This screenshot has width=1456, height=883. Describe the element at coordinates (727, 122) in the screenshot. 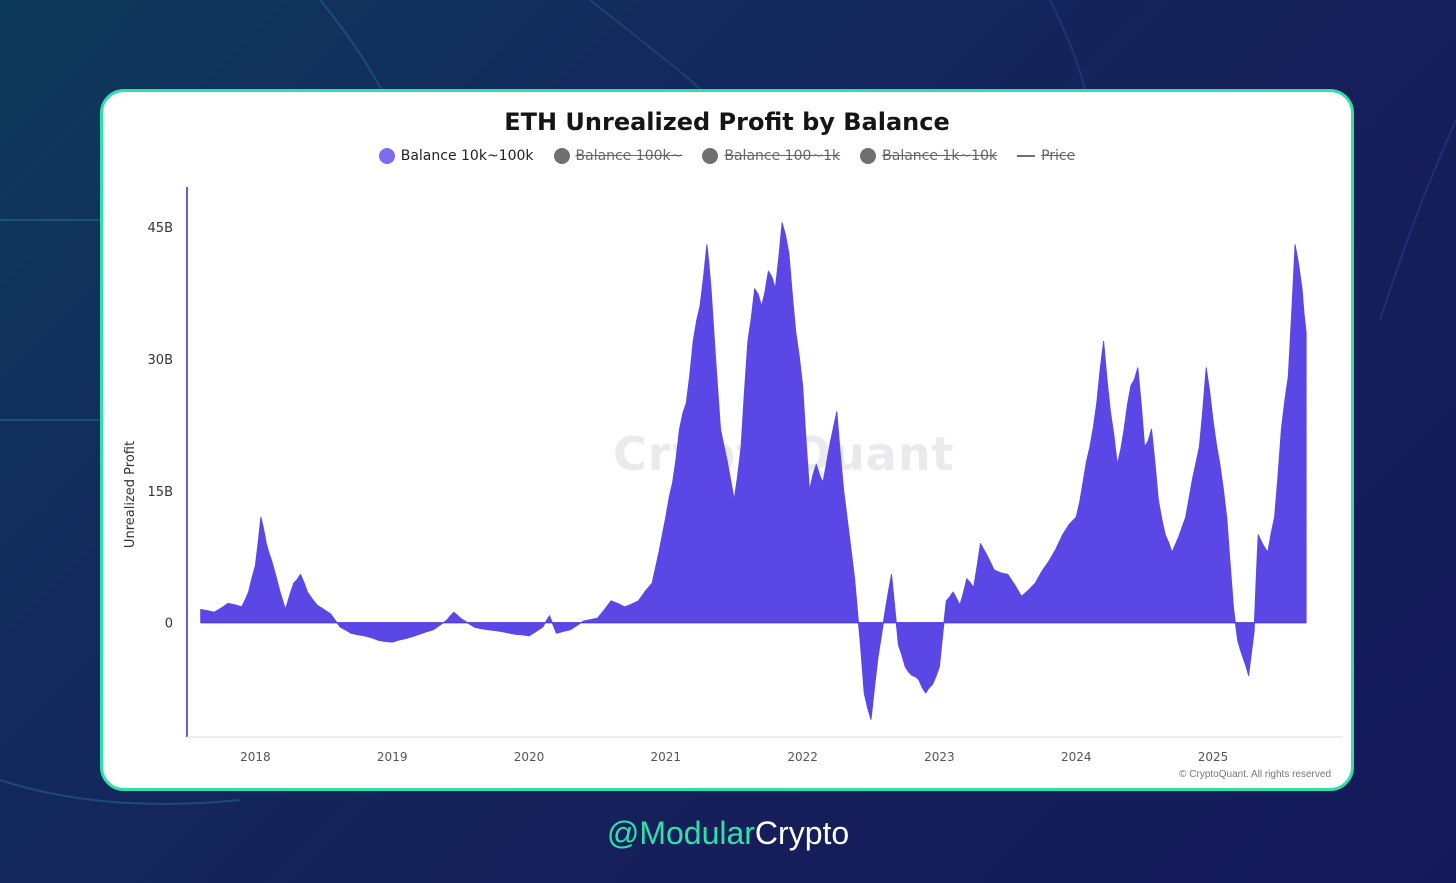

I see `chart-title: ETH Unrealized Profit by Balance` at that location.